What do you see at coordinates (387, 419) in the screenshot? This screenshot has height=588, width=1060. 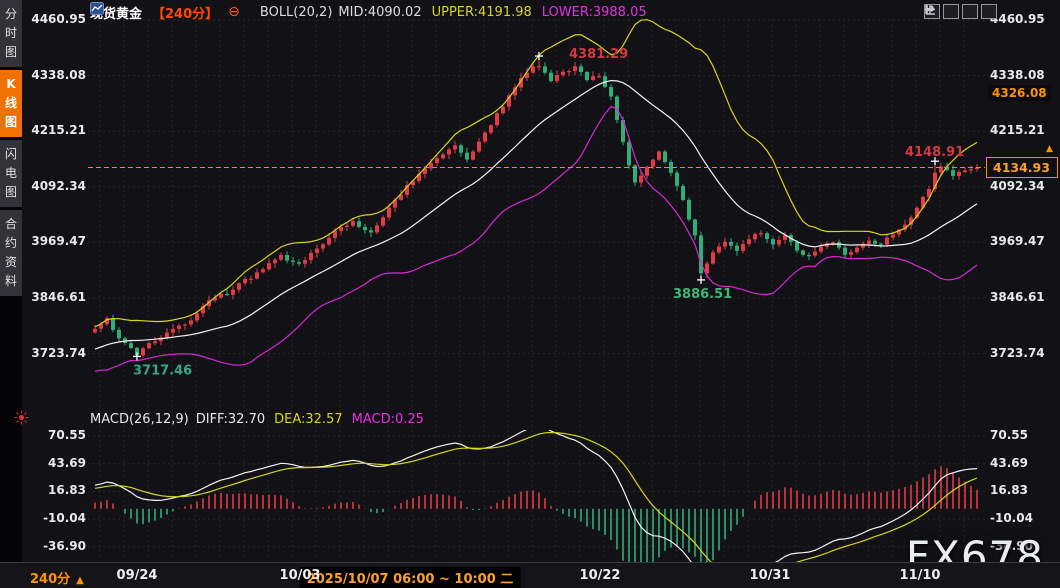 I see `macd-macd-value: MACD:0.25` at bounding box center [387, 419].